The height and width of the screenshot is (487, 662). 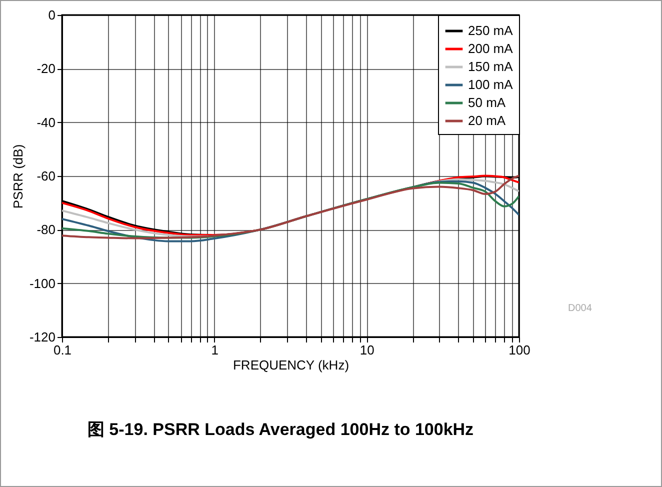 What do you see at coordinates (52, 15) in the screenshot?
I see `y-tick-label: 0` at bounding box center [52, 15].